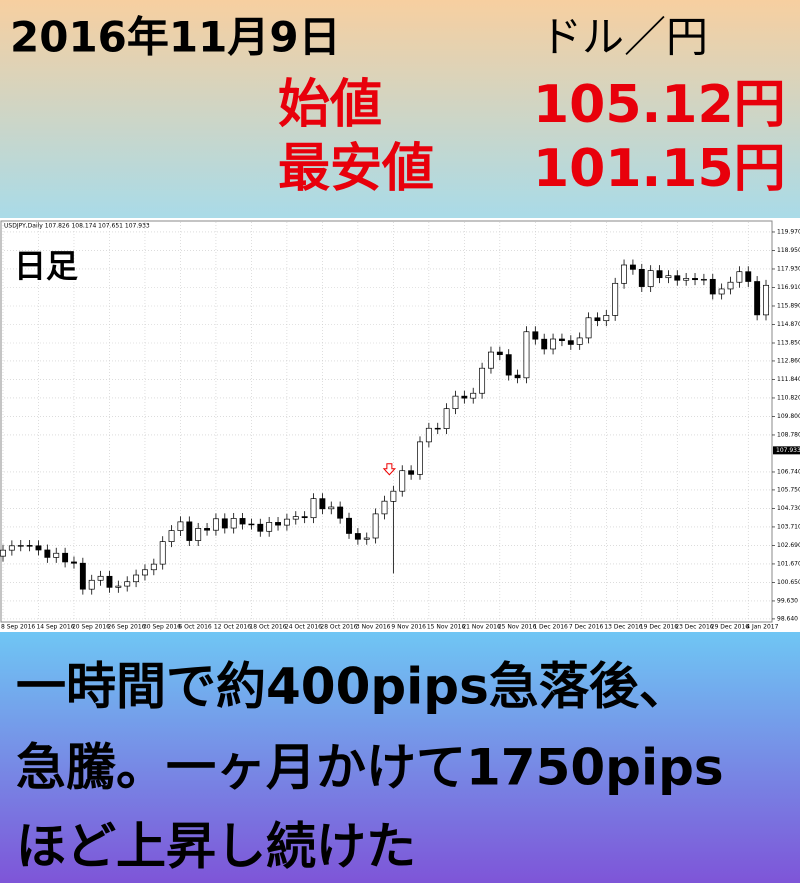 The height and width of the screenshot is (883, 800). I want to click on y-tick-label: 102.690, so click(788, 545).